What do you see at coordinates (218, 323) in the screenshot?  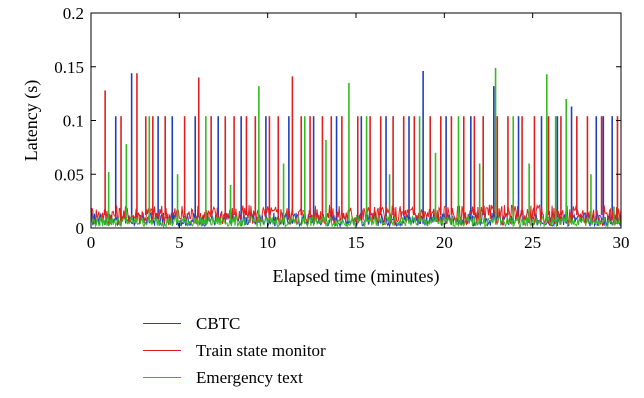 I see `legend-label-cbtc: CBTC` at bounding box center [218, 323].